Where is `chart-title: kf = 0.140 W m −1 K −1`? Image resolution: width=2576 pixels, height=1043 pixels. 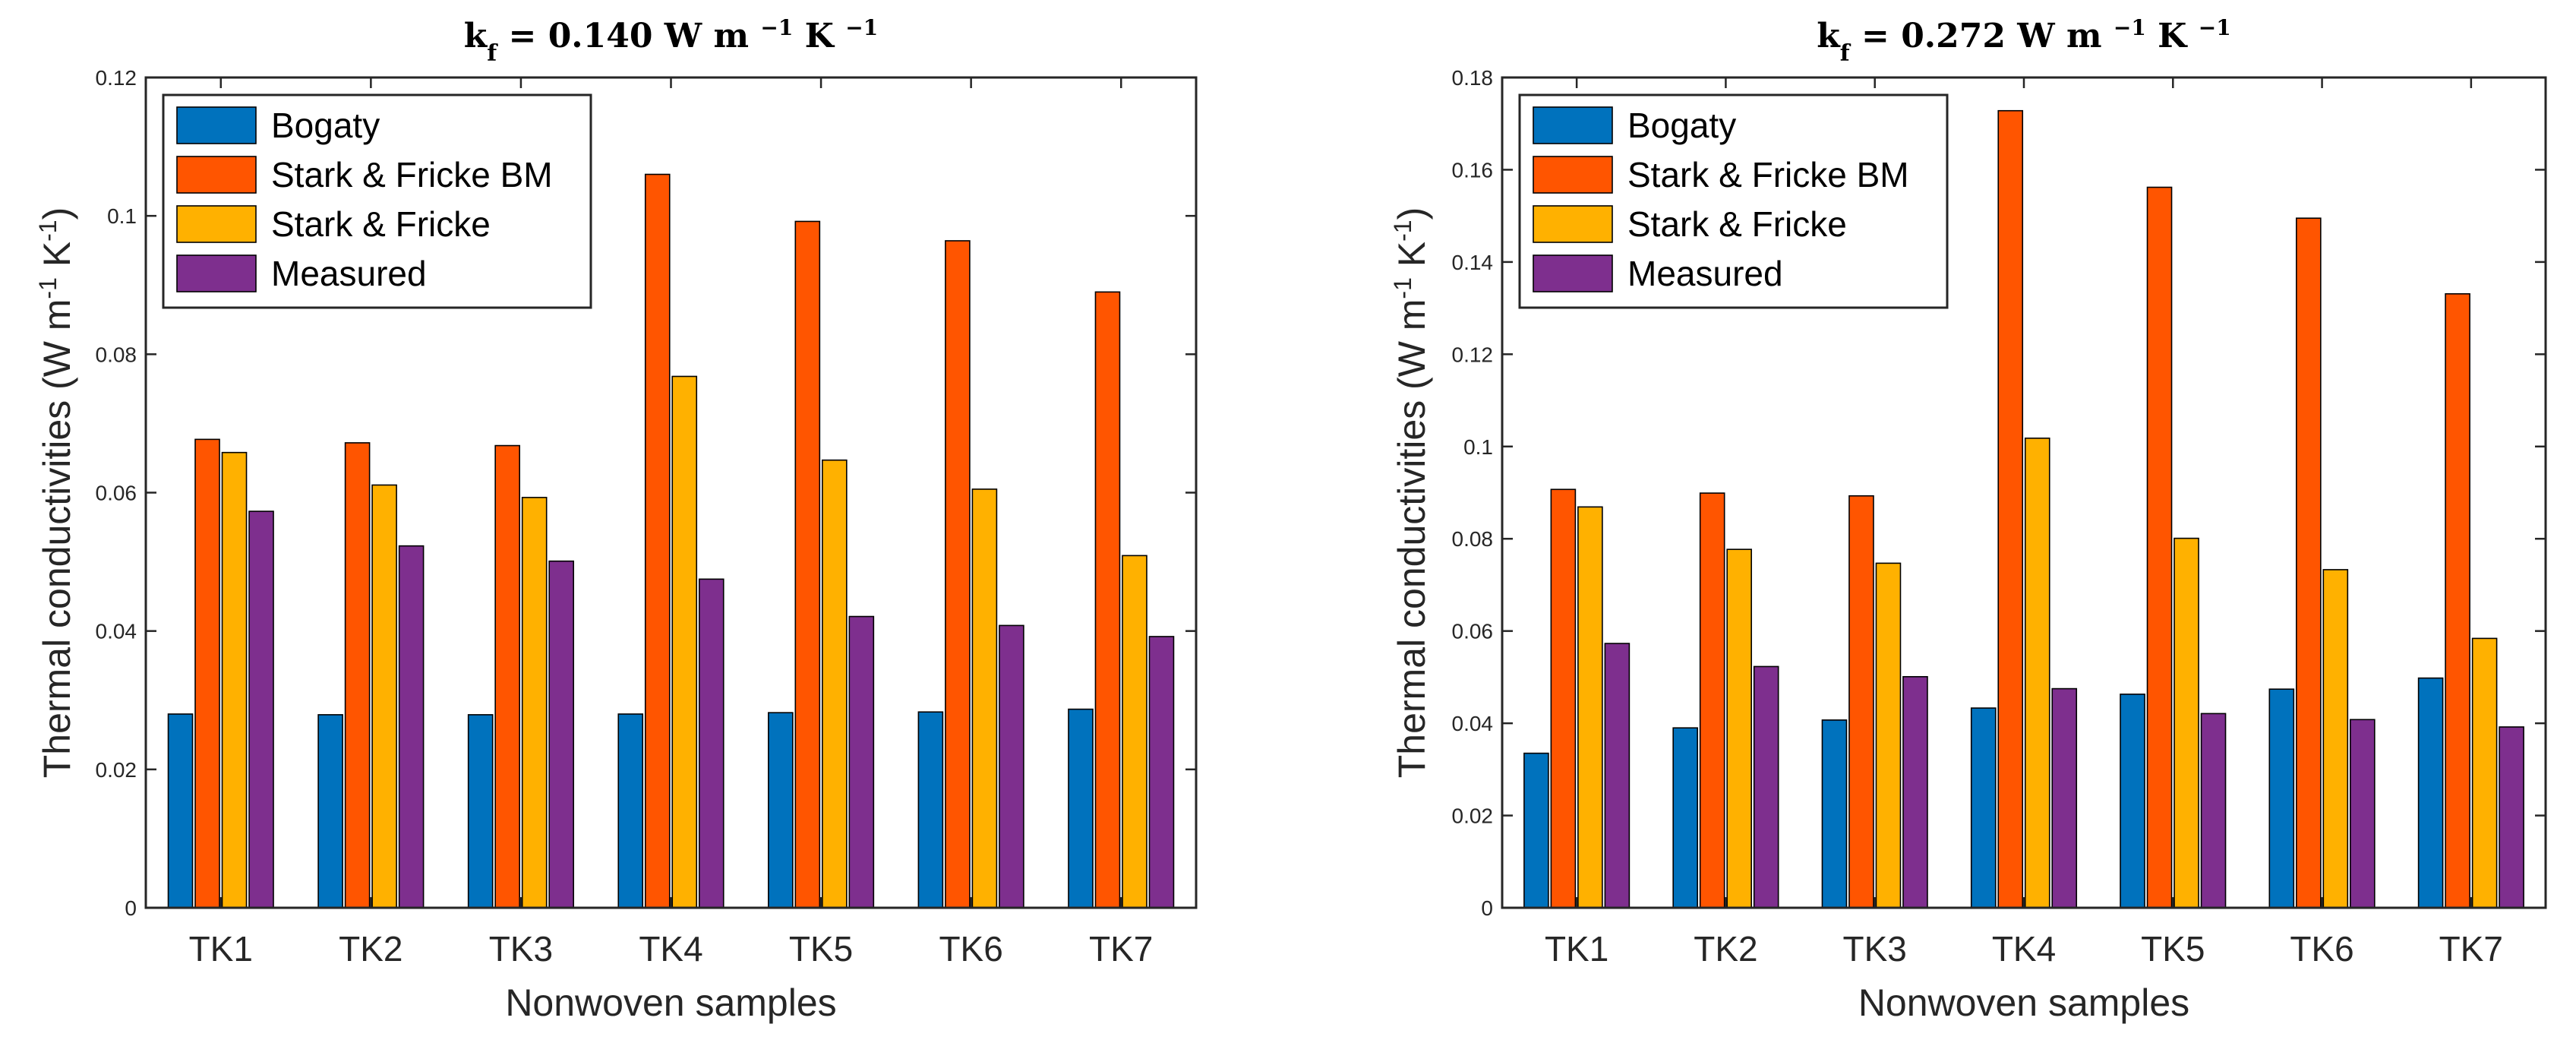 chart-title: kf = 0.140 W m −1 K −1 is located at coordinates (671, 41).